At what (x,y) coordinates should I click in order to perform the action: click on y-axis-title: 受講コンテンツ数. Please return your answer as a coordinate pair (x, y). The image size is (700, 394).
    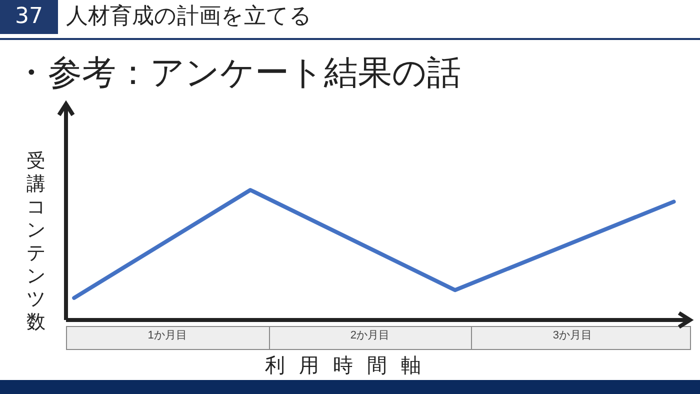
    Looking at the image, I should click on (36, 242).